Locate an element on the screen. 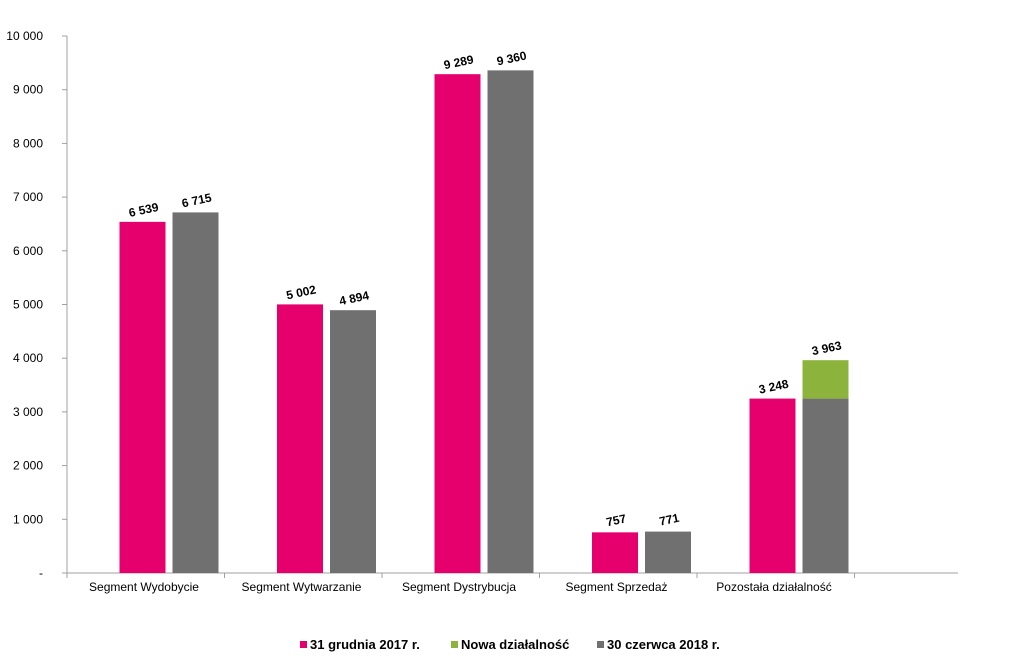  data-label: 5 002 is located at coordinates (301, 292).